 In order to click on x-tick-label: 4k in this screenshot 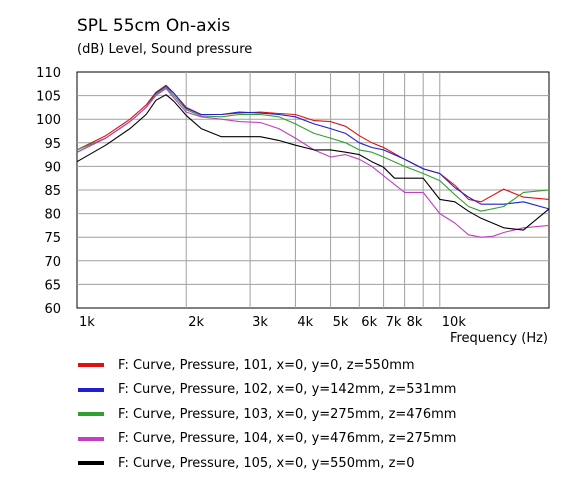, I will do `click(305, 322)`.